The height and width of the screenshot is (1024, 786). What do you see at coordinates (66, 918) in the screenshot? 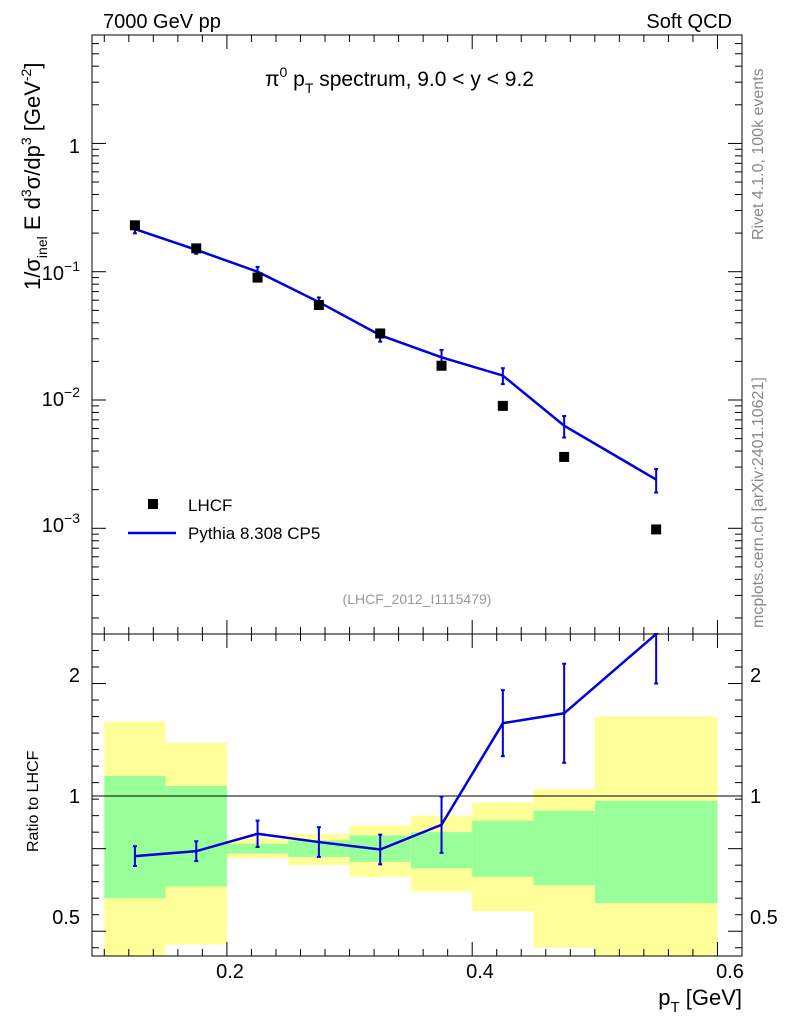
I see `ratio-y-tick-0.5: 0.5` at bounding box center [66, 918].